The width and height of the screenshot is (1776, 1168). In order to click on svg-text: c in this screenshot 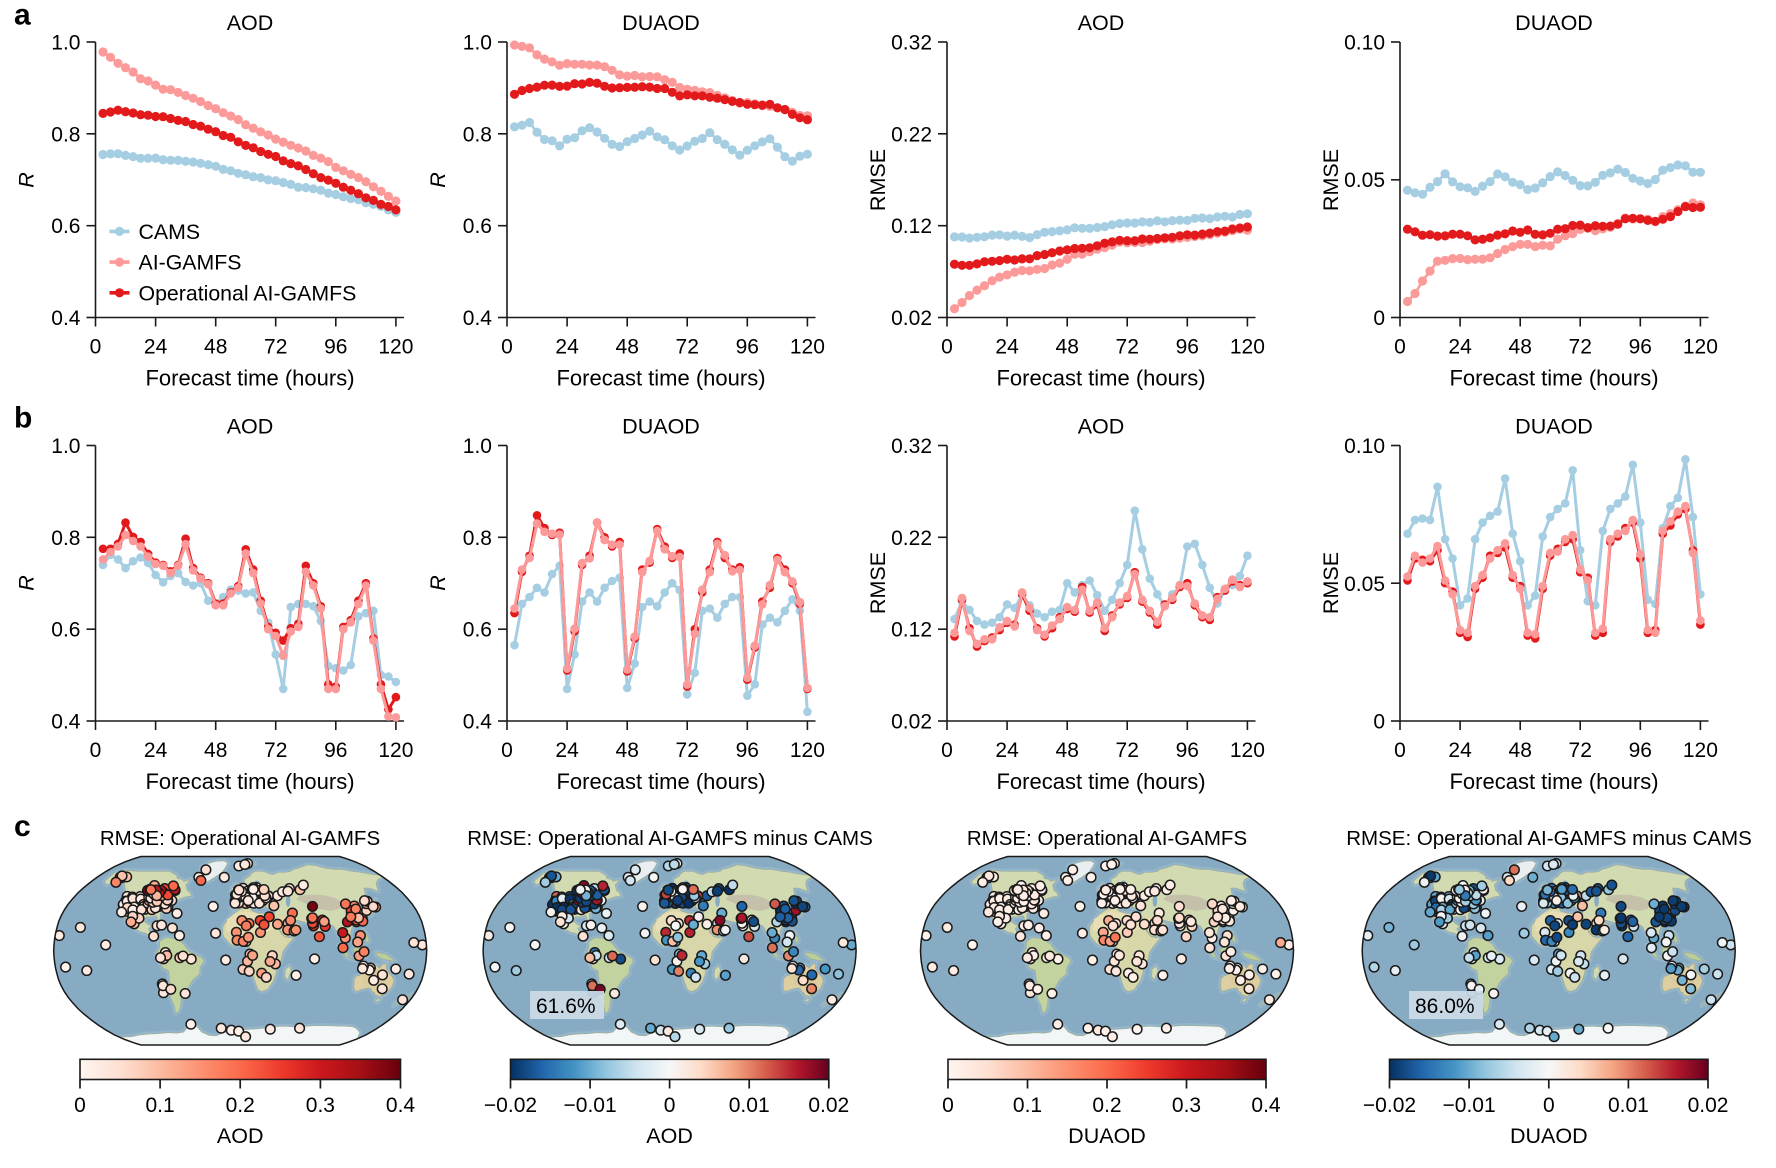, I will do `click(22, 826)`.